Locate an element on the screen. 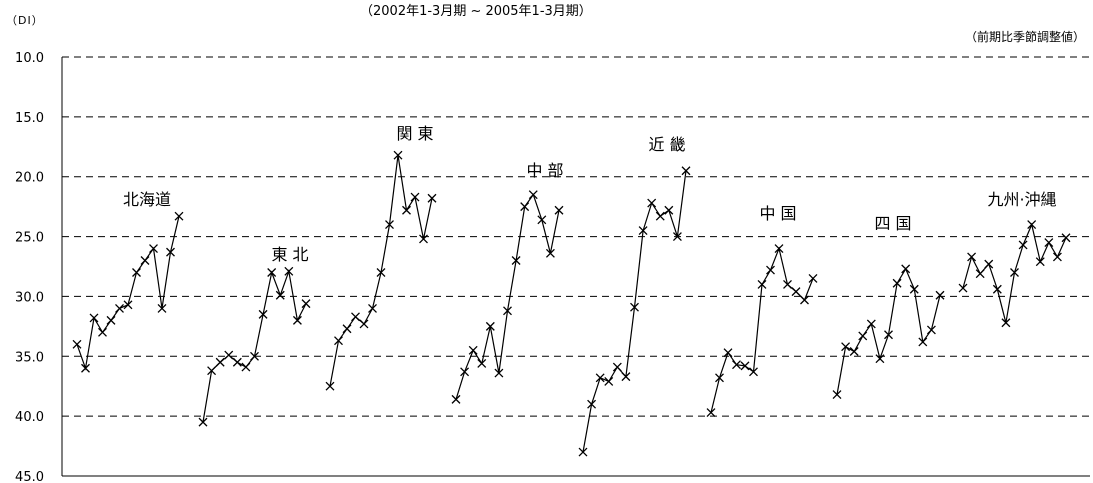  y-tick-label: 25.0 is located at coordinates (29, 238).